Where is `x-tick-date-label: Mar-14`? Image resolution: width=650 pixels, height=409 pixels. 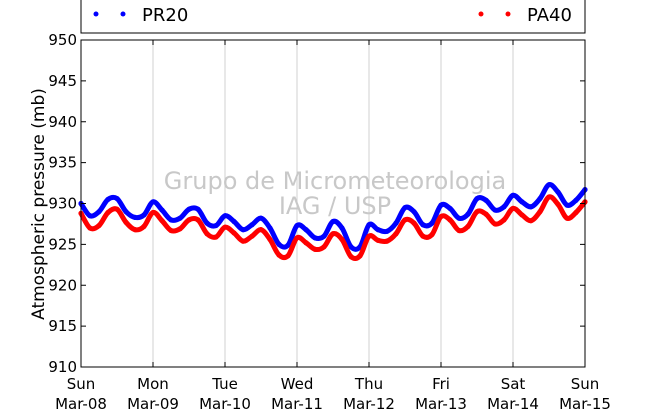
x-tick-date-label: Mar-14 is located at coordinates (513, 402).